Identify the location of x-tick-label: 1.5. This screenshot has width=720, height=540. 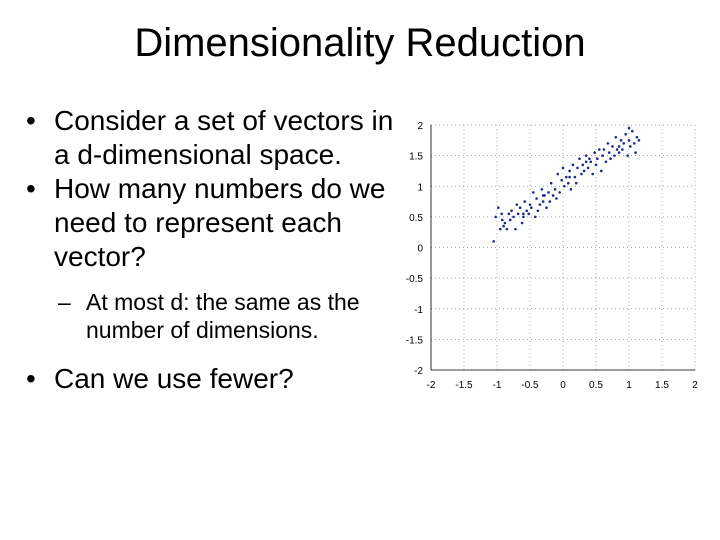
(662, 385).